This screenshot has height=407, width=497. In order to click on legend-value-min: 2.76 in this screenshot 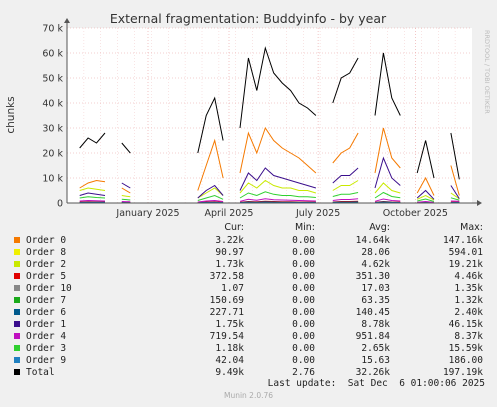, I will do `click(303, 372)`.